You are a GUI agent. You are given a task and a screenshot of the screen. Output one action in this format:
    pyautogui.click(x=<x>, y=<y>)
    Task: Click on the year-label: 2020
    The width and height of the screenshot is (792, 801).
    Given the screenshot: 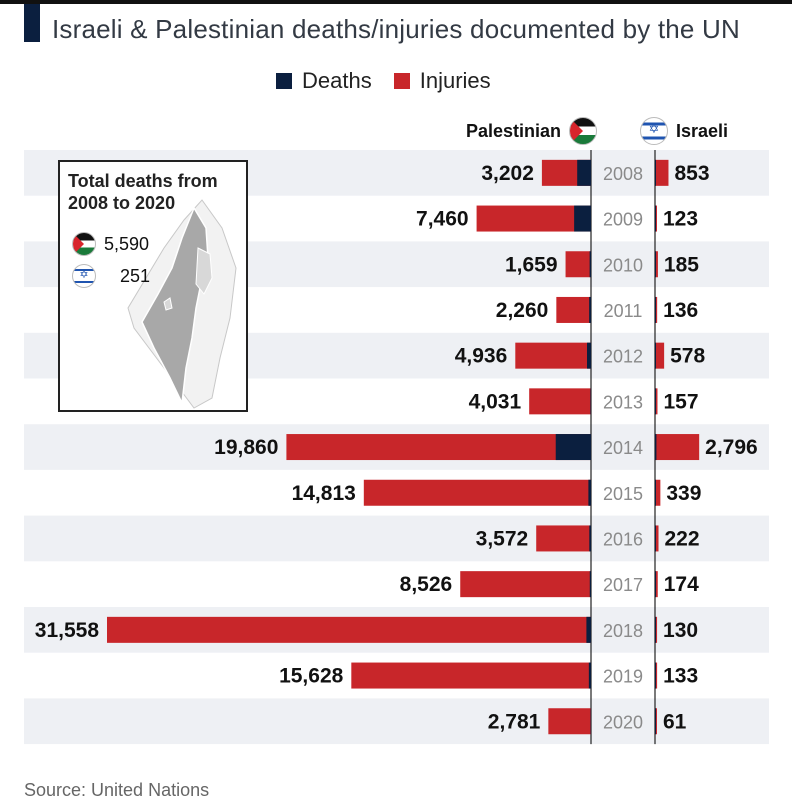 What is the action you would take?
    pyautogui.click(x=623, y=722)
    